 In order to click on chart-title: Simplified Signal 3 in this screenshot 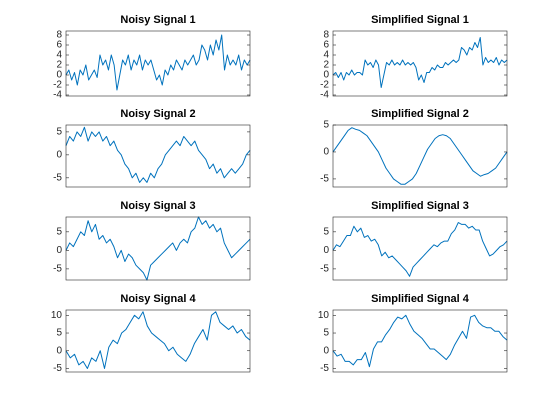, I will do `click(420, 206)`.